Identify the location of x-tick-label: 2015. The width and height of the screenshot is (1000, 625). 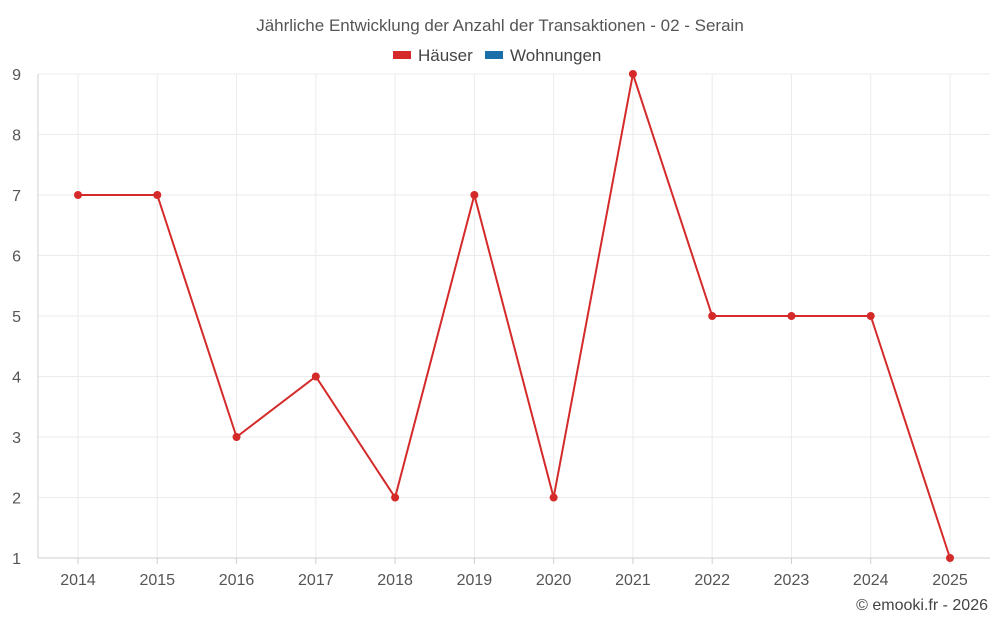
(157, 580).